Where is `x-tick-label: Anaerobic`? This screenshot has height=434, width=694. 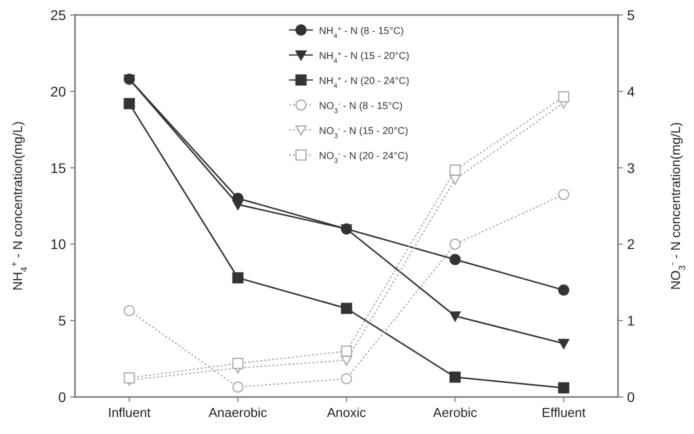 x-tick-label: Anaerobic is located at coordinates (238, 412).